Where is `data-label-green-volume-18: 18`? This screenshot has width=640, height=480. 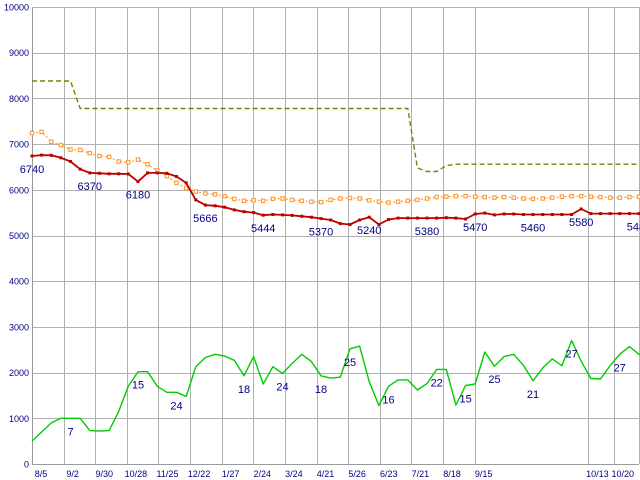 data-label-green-volume-18: 18 is located at coordinates (244, 390).